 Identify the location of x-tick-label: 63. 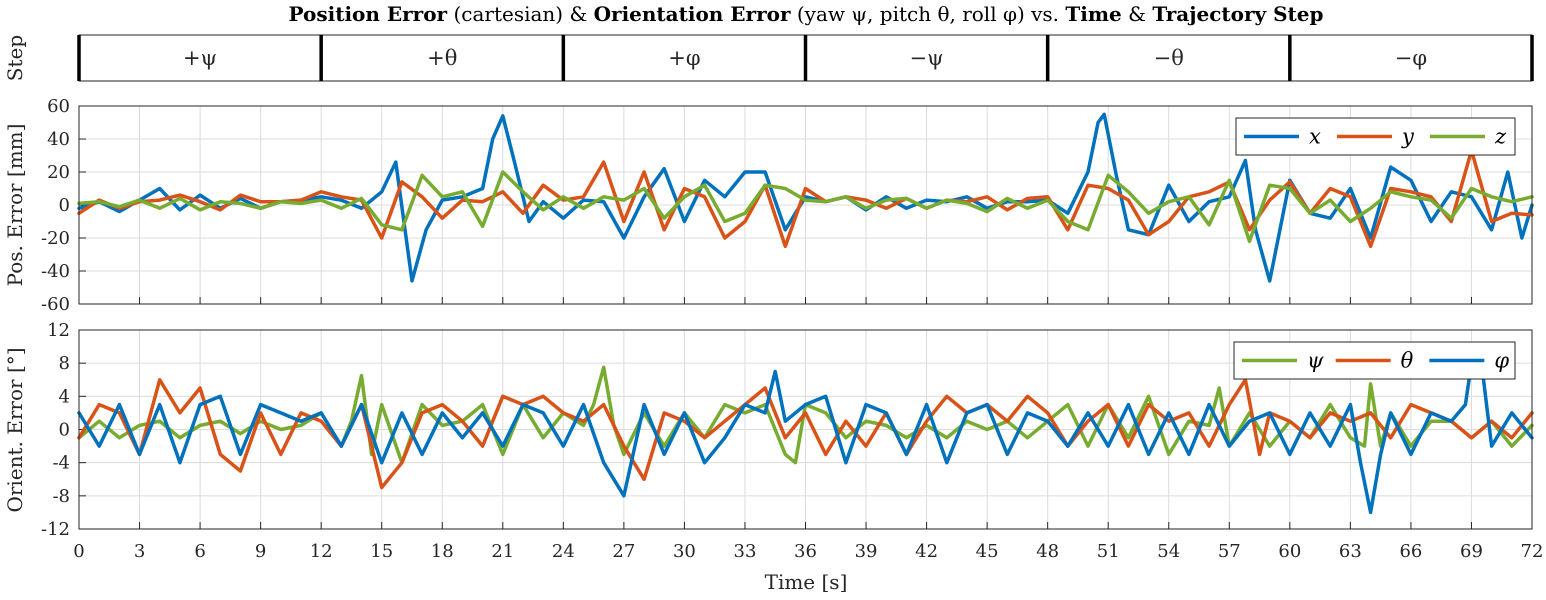
(1350, 551).